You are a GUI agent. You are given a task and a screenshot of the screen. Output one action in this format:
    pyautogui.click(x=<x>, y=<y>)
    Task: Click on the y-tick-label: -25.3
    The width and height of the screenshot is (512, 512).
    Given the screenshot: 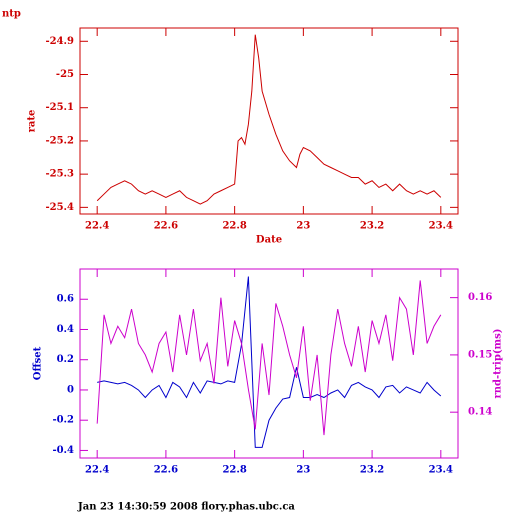 What is the action you would take?
    pyautogui.click(x=59, y=174)
    